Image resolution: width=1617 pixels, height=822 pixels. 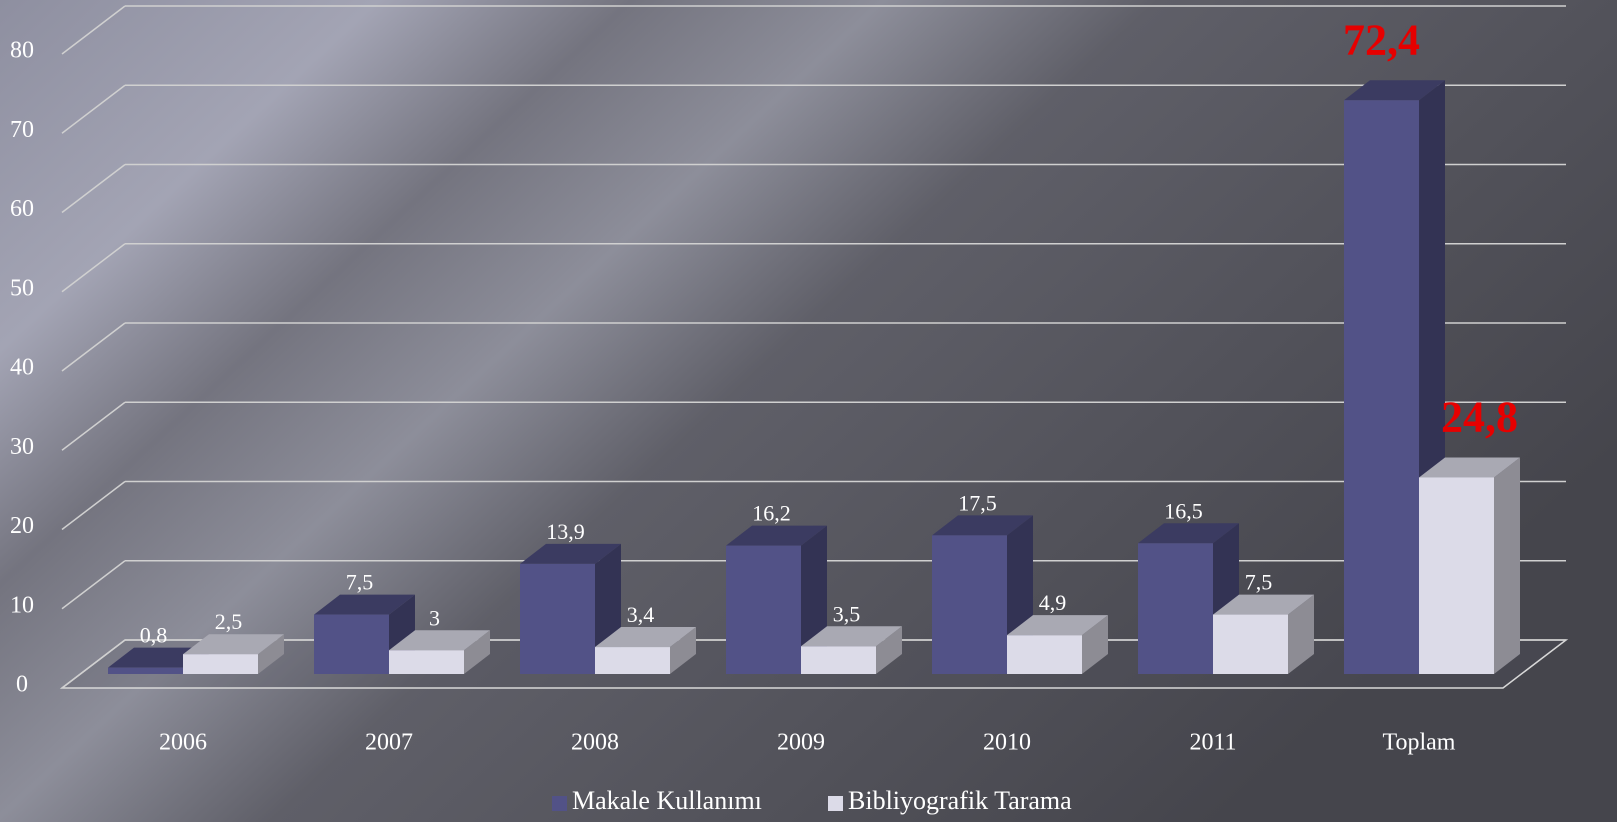 What do you see at coordinates (22, 605) in the screenshot?
I see `y-tick-label: 10` at bounding box center [22, 605].